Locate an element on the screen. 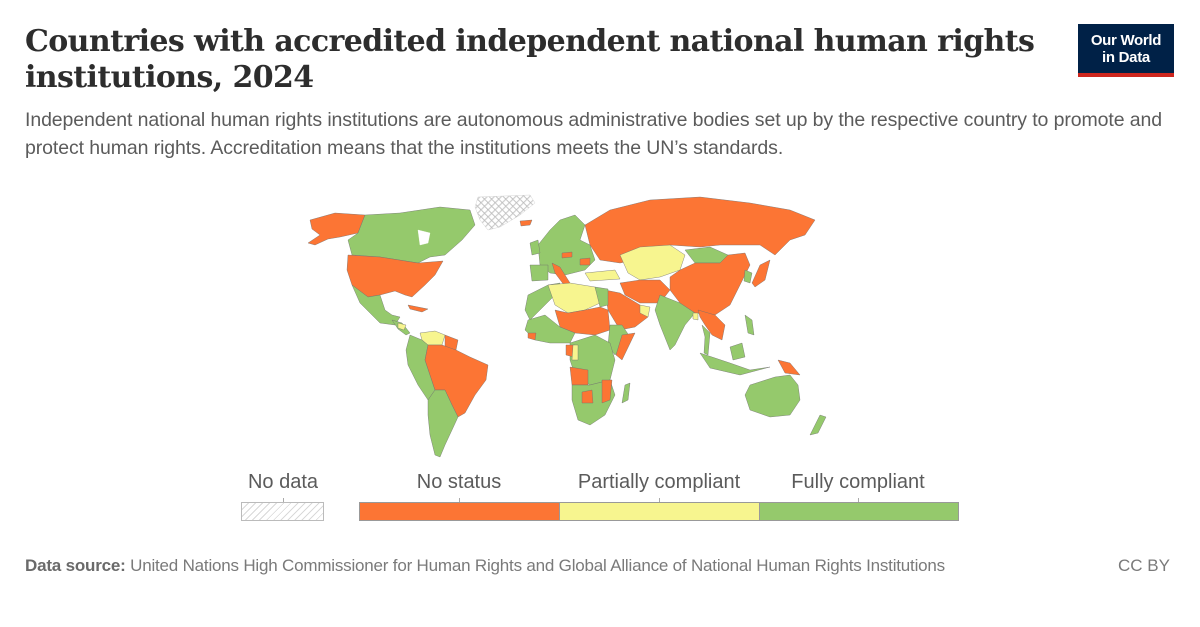 This screenshot has height=627, width=1200. region-canada is located at coordinates (411, 235).